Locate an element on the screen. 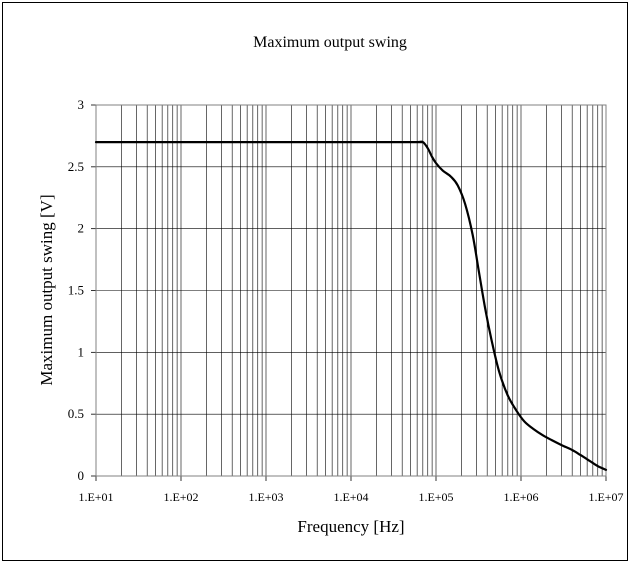 The height and width of the screenshot is (565, 632). y-tick-label: 2.5 is located at coordinates (76, 166).